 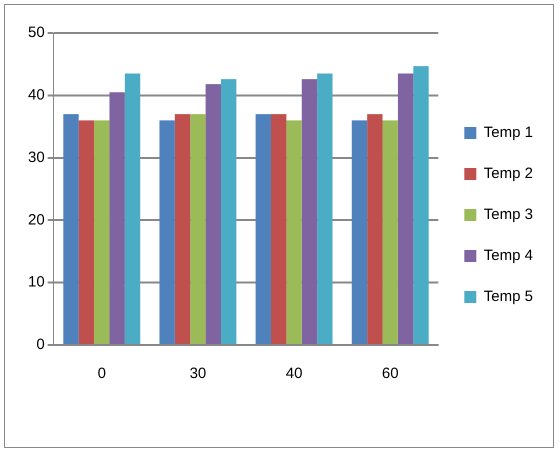 I want to click on x-tick-label: 40, so click(x=294, y=373).